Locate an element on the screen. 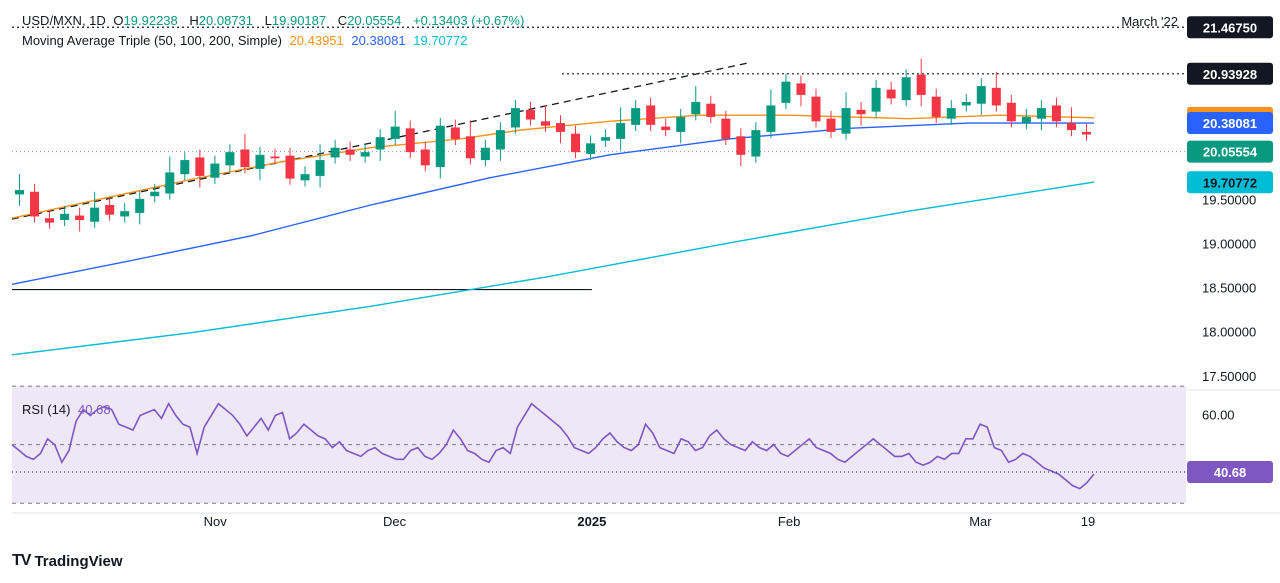 The width and height of the screenshot is (1280, 583). time-tick-Mar: Mar is located at coordinates (980, 521).